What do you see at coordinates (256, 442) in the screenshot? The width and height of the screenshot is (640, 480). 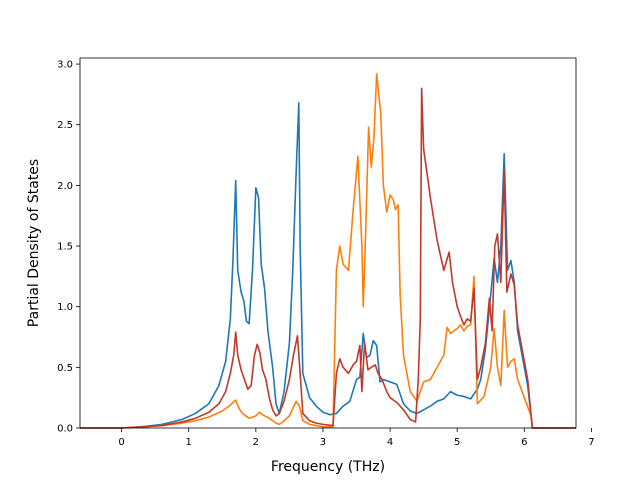 I see `x-tick-label: 2` at bounding box center [256, 442].